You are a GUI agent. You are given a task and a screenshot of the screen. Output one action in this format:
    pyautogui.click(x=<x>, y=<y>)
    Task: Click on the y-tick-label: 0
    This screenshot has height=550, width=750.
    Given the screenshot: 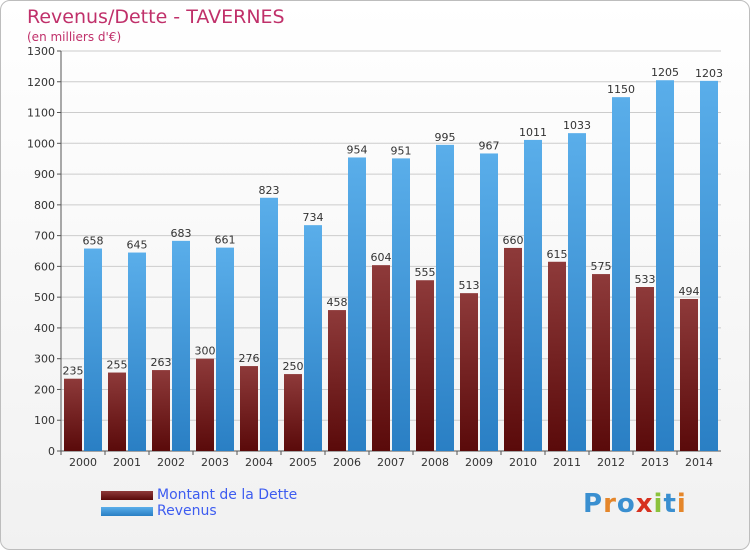 What is the action you would take?
    pyautogui.click(x=51, y=451)
    